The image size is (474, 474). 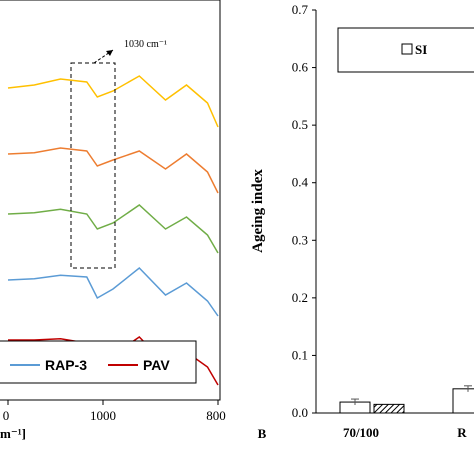 What do you see at coordinates (300, 297) in the screenshot?
I see `y-tick-label: 0.2` at bounding box center [300, 297].